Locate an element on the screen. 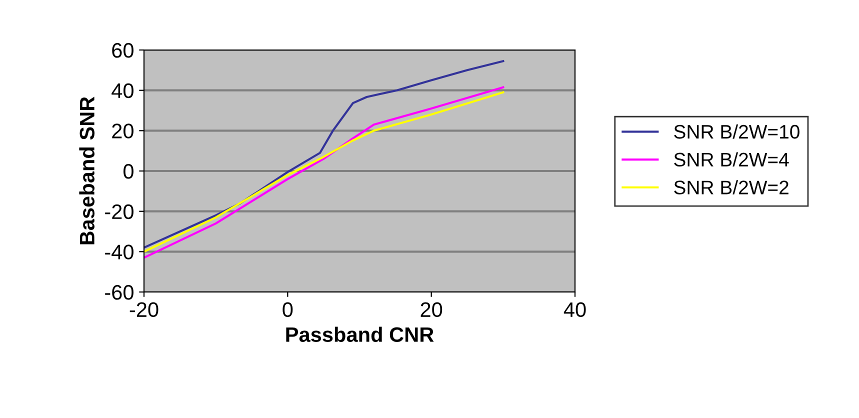 The height and width of the screenshot is (418, 859). x-tick-label: 40 is located at coordinates (575, 310).